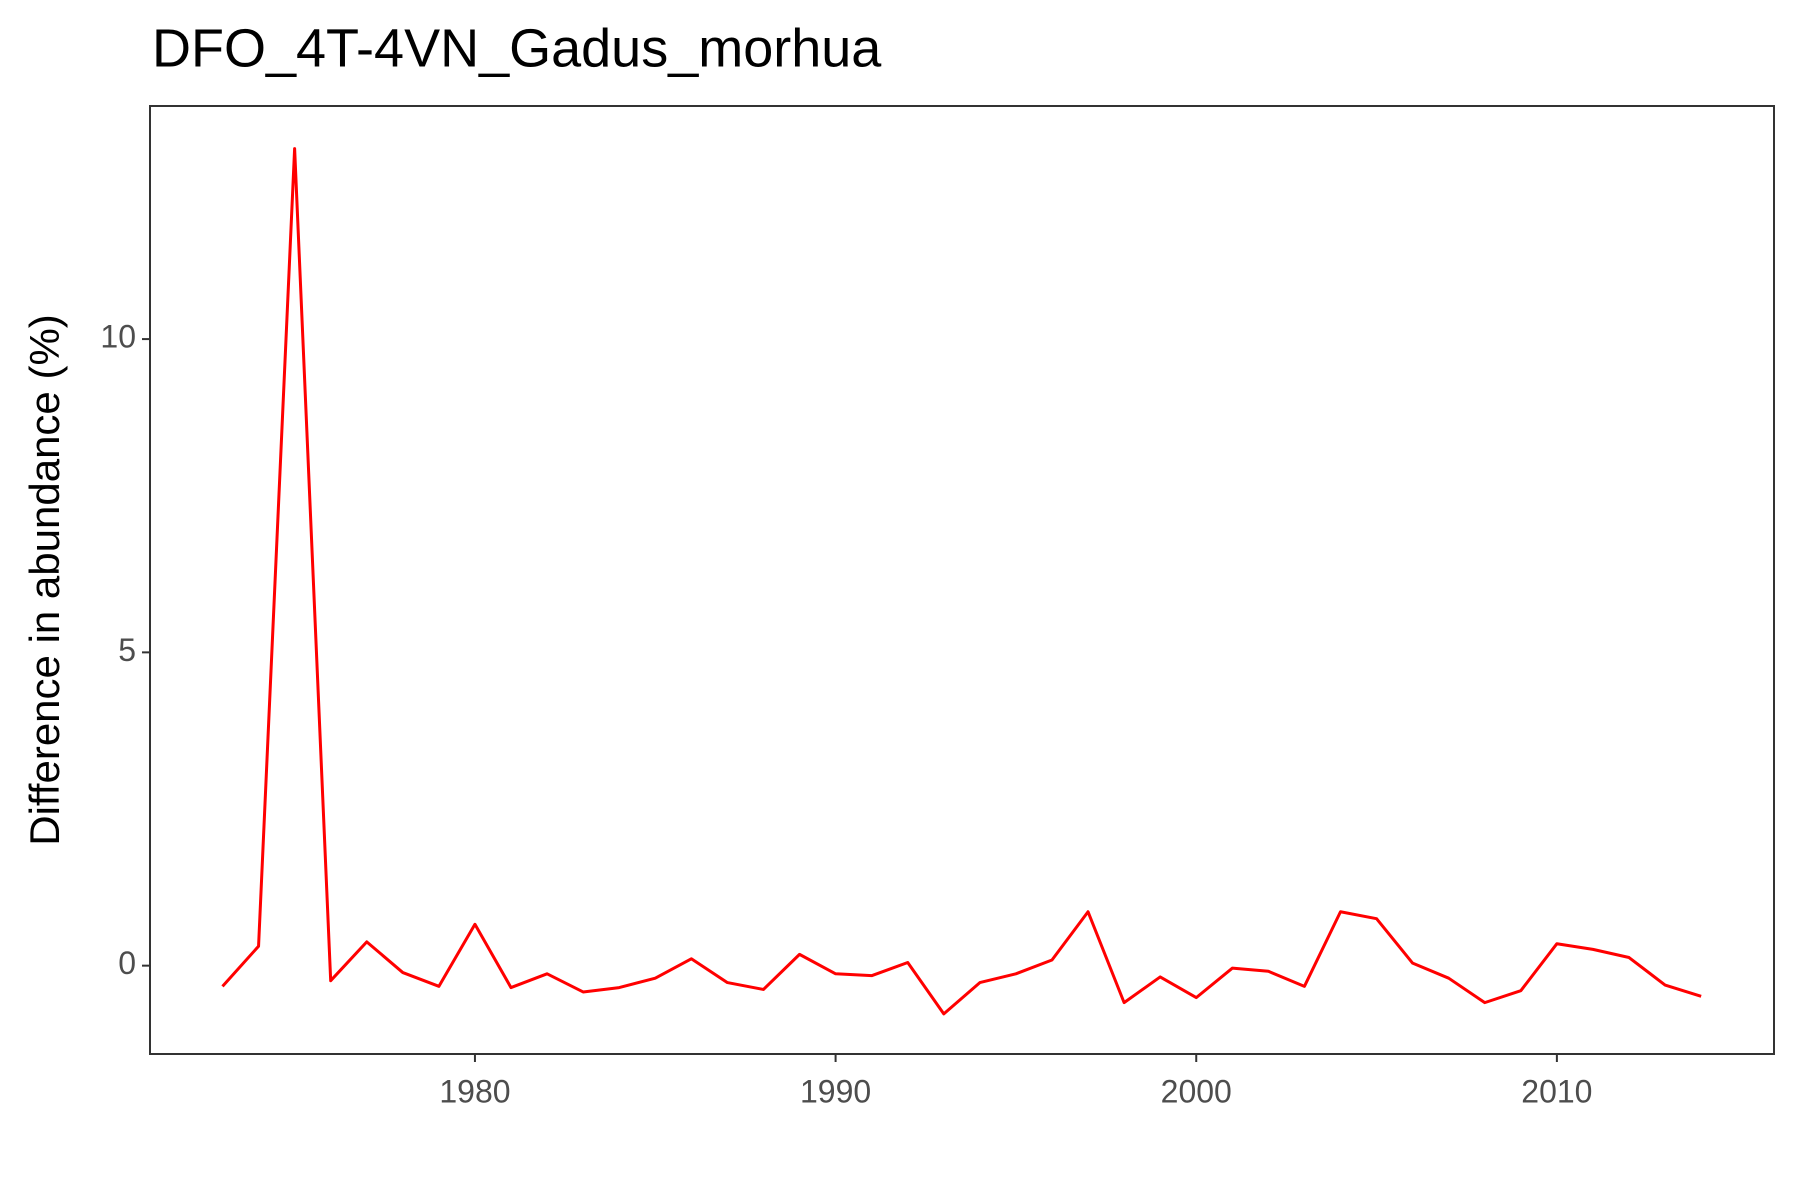 This screenshot has height=1200, width=1800. I want to click on x-tick-label: 2000, so click(1196, 1091).